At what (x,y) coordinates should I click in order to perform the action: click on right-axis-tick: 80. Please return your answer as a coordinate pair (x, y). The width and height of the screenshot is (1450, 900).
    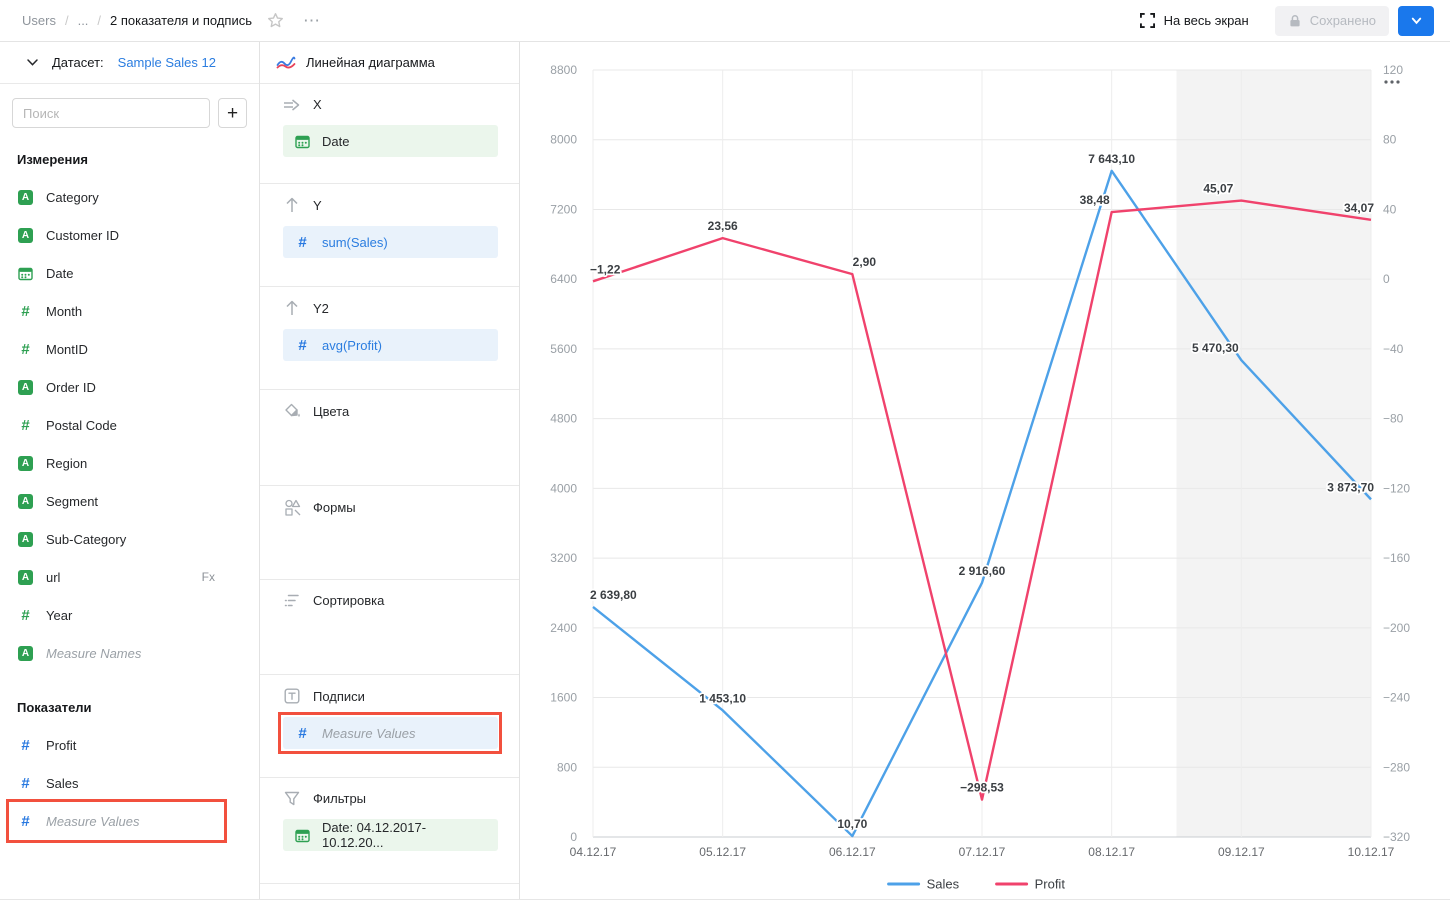
    Looking at the image, I should click on (1390, 140).